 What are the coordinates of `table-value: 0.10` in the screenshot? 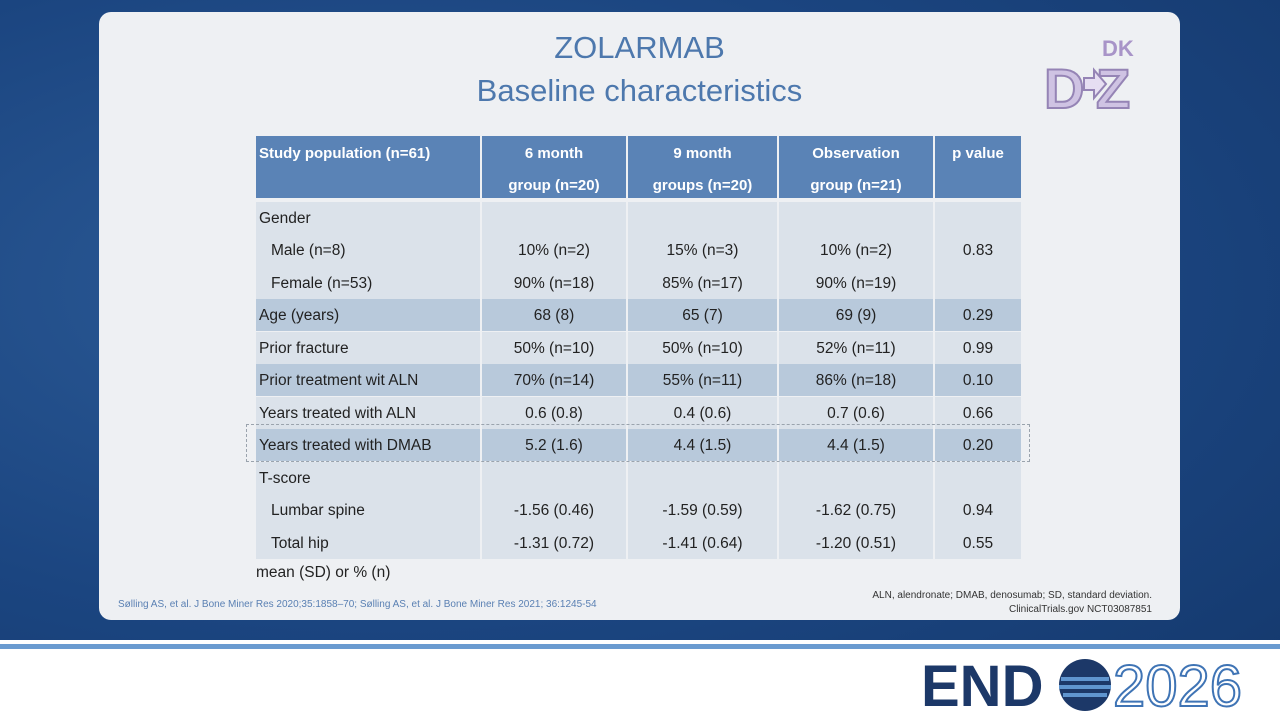 It's located at (978, 380).